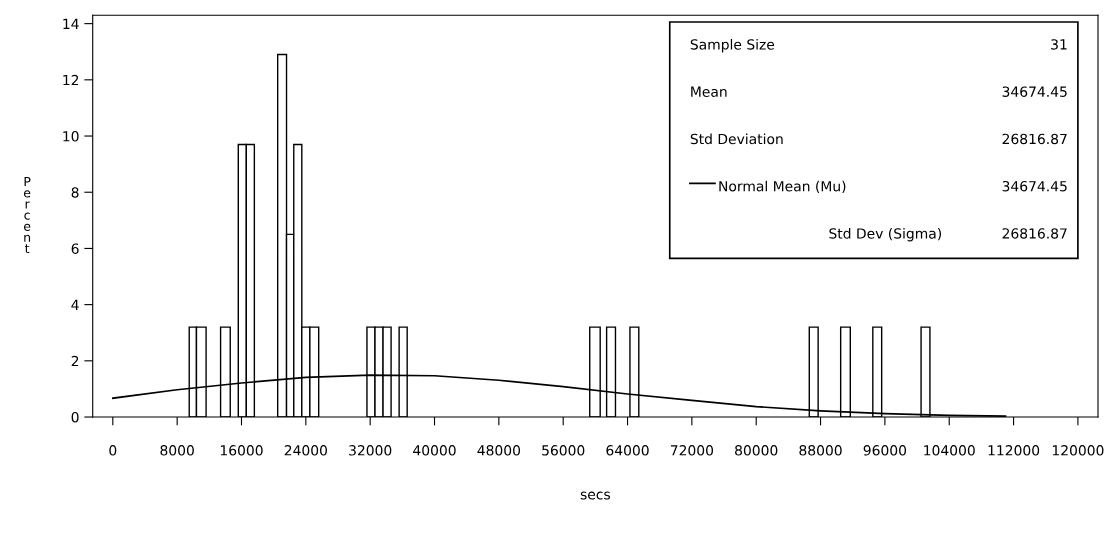 The height and width of the screenshot is (543, 1117). Describe the element at coordinates (75, 192) in the screenshot. I see `y-tick-label: 8` at that location.